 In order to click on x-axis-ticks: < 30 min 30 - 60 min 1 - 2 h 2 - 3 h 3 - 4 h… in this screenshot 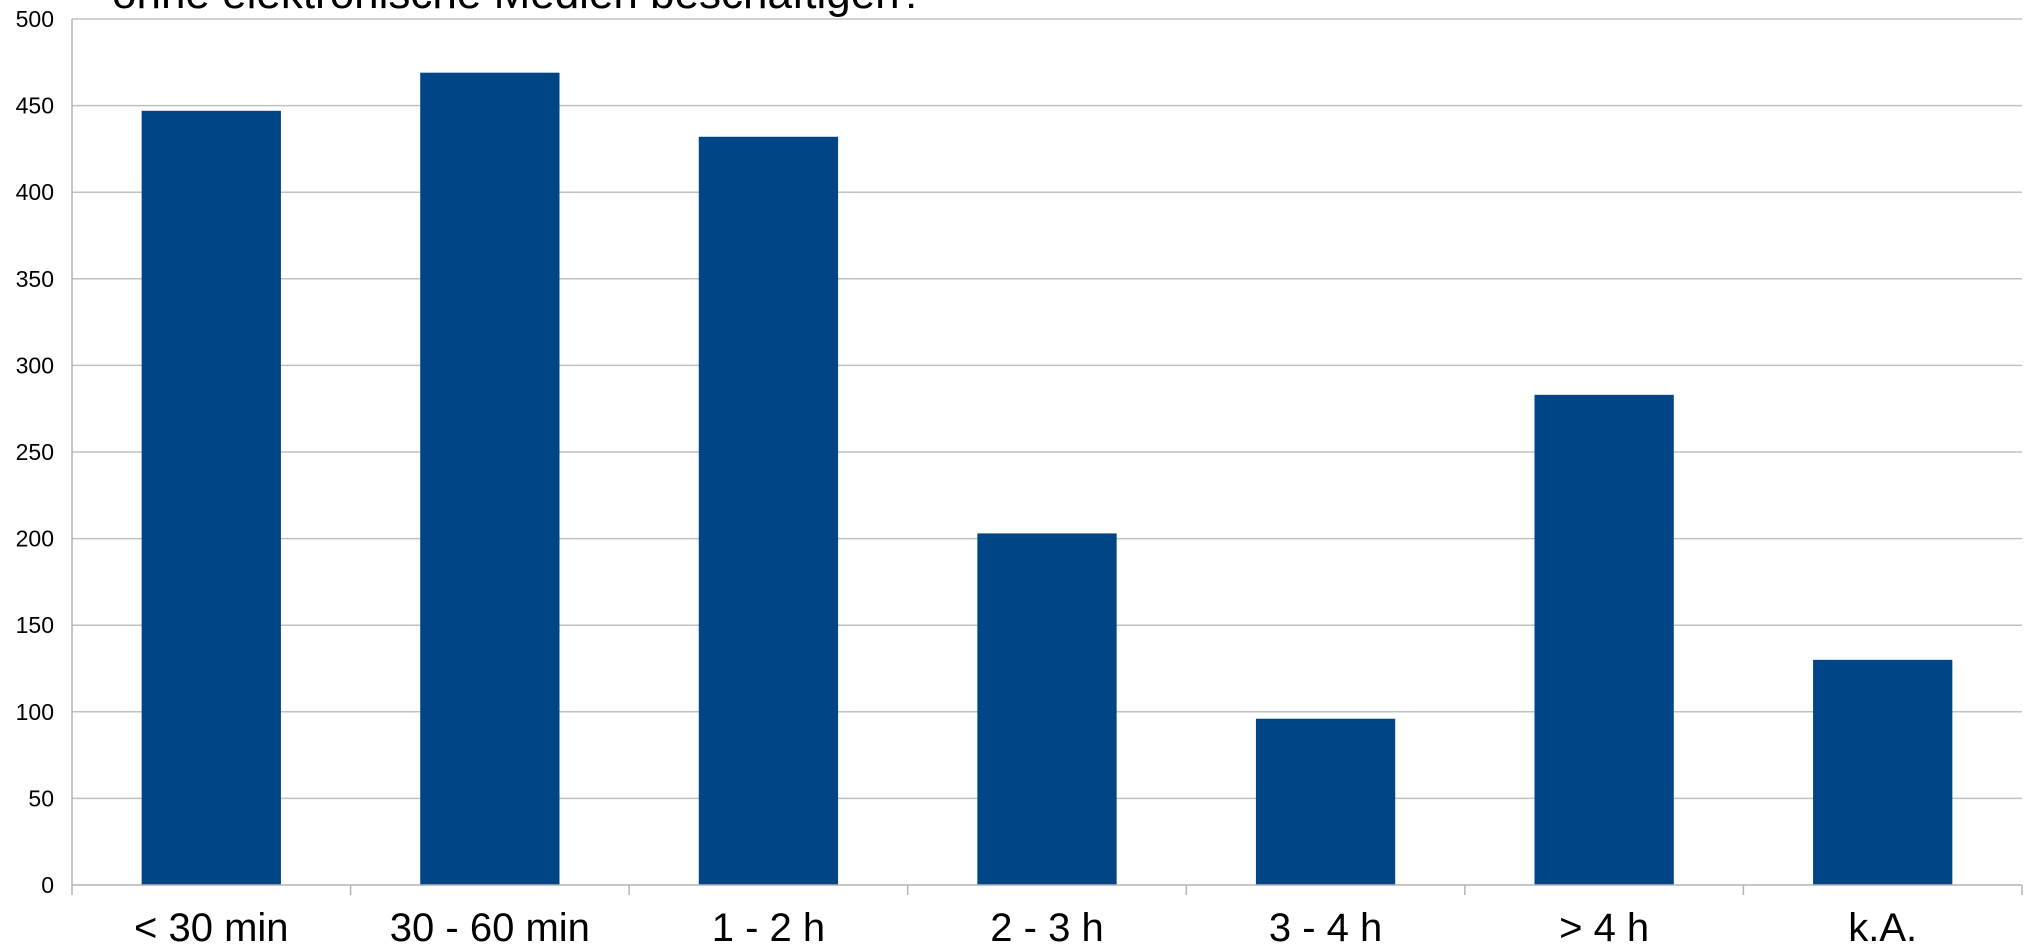, I will do `click(1025, 926)`.